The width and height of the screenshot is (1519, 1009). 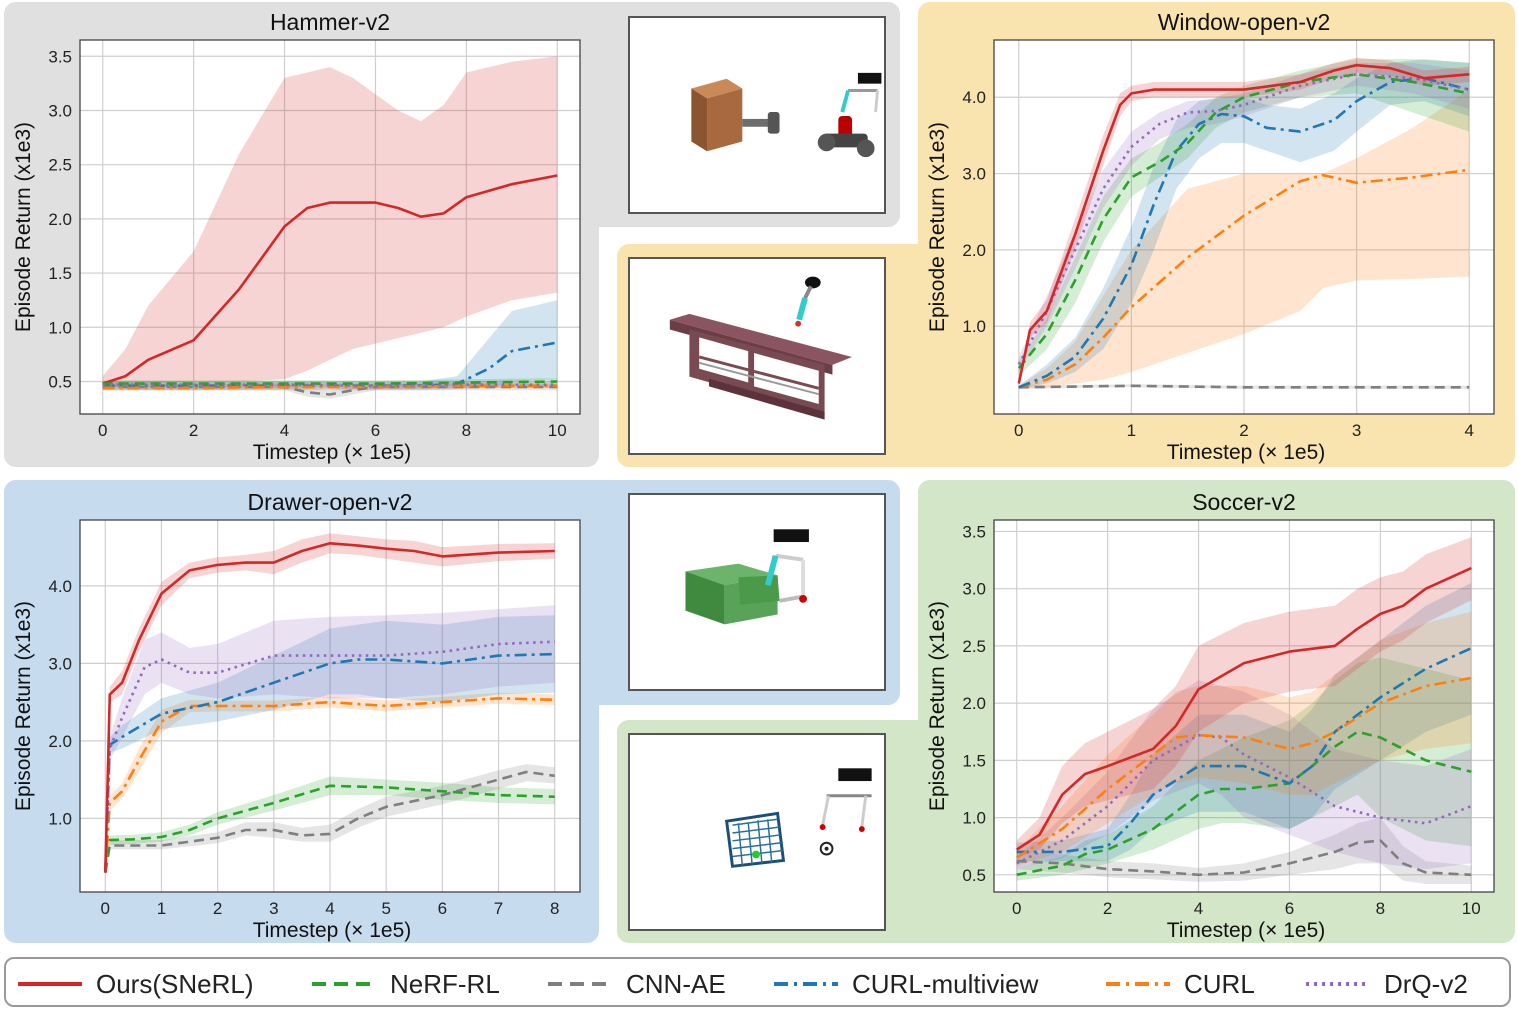 I want to click on drawer-xtick-label: 3, so click(x=273, y=908).